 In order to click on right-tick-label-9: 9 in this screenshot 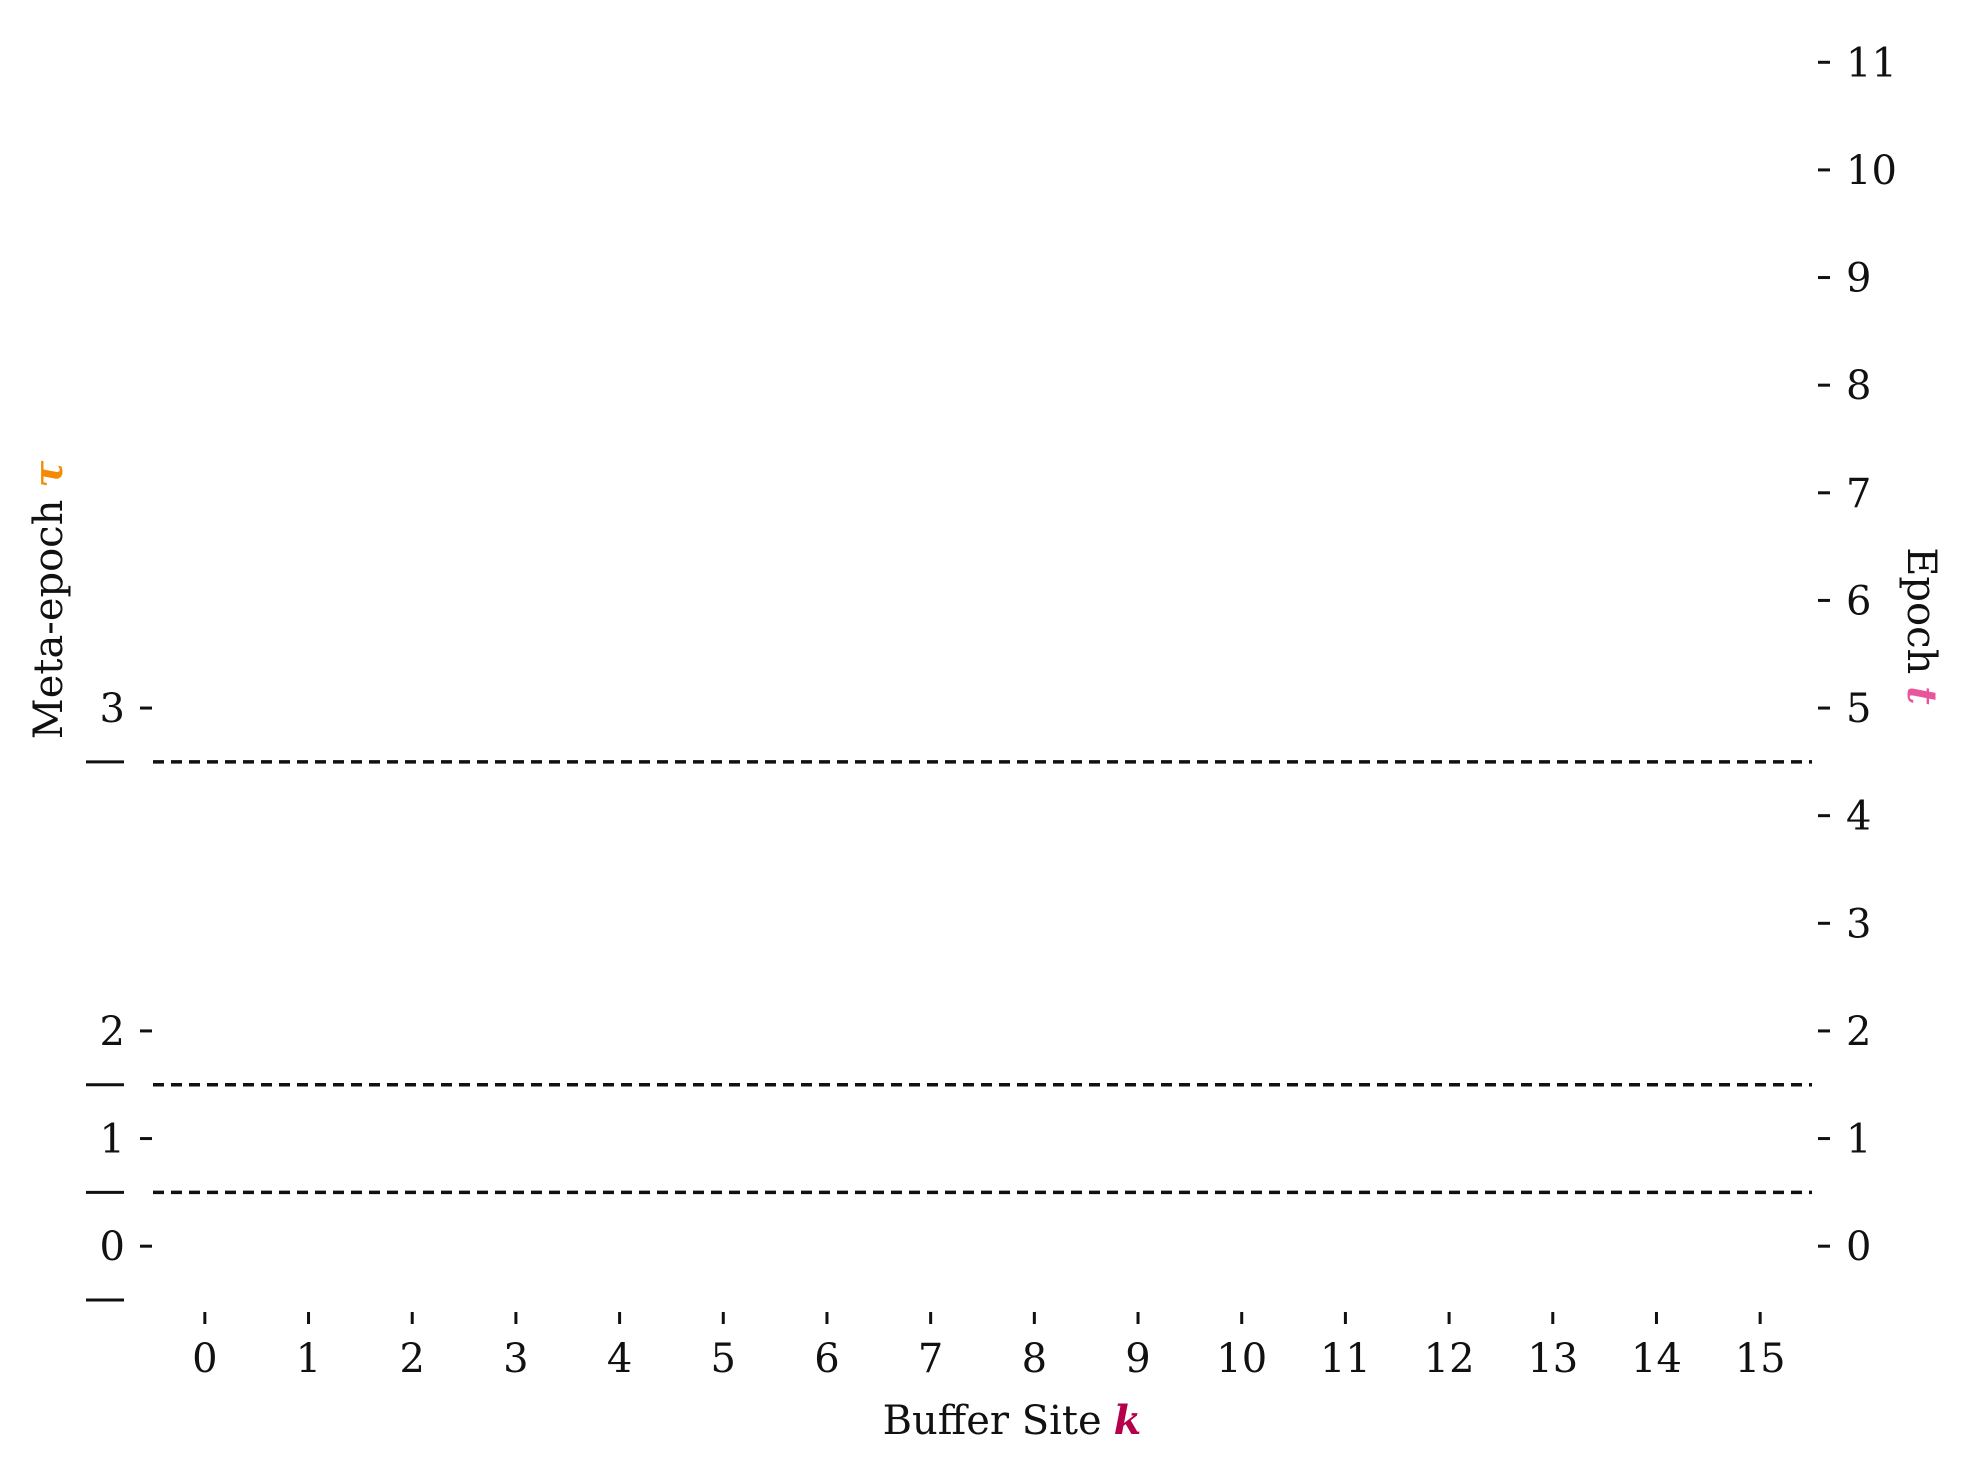, I will do `click(1858, 279)`.